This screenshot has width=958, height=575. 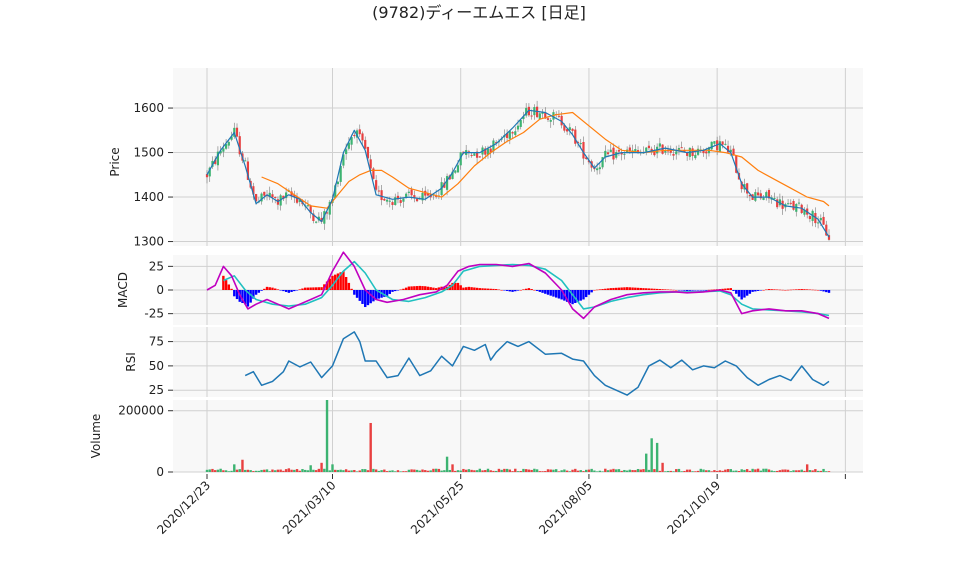 What do you see at coordinates (148, 153) in the screenshot?
I see `y-tick-label: 1500` at bounding box center [148, 153].